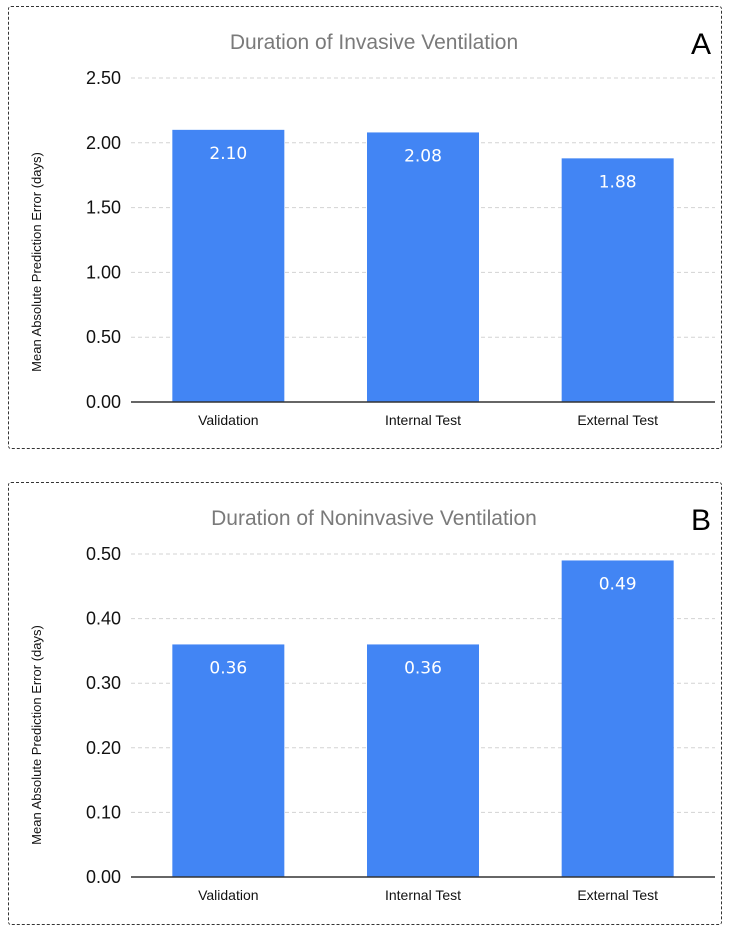  Describe the element at coordinates (103, 683) in the screenshot. I see `chart-b-y-tick-label-3: 0.30` at that location.